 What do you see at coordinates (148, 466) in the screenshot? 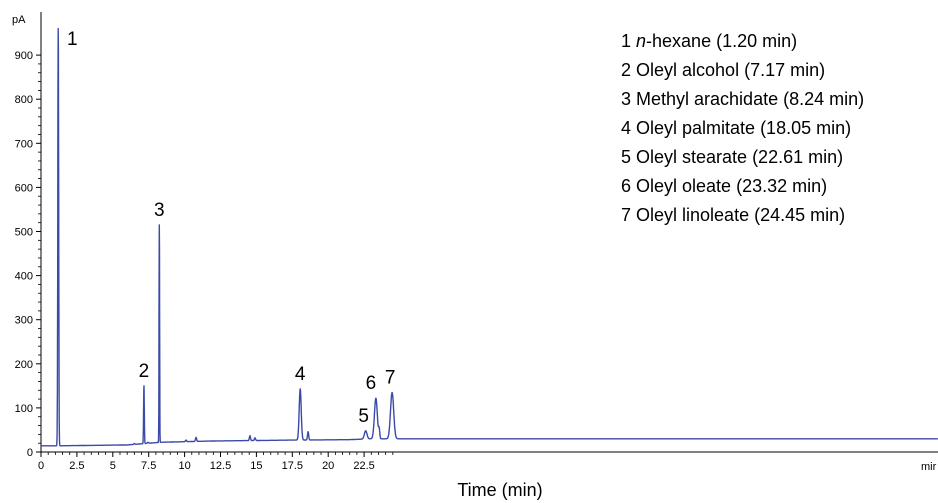
I see `x-tick-label: 7.5` at bounding box center [148, 466].